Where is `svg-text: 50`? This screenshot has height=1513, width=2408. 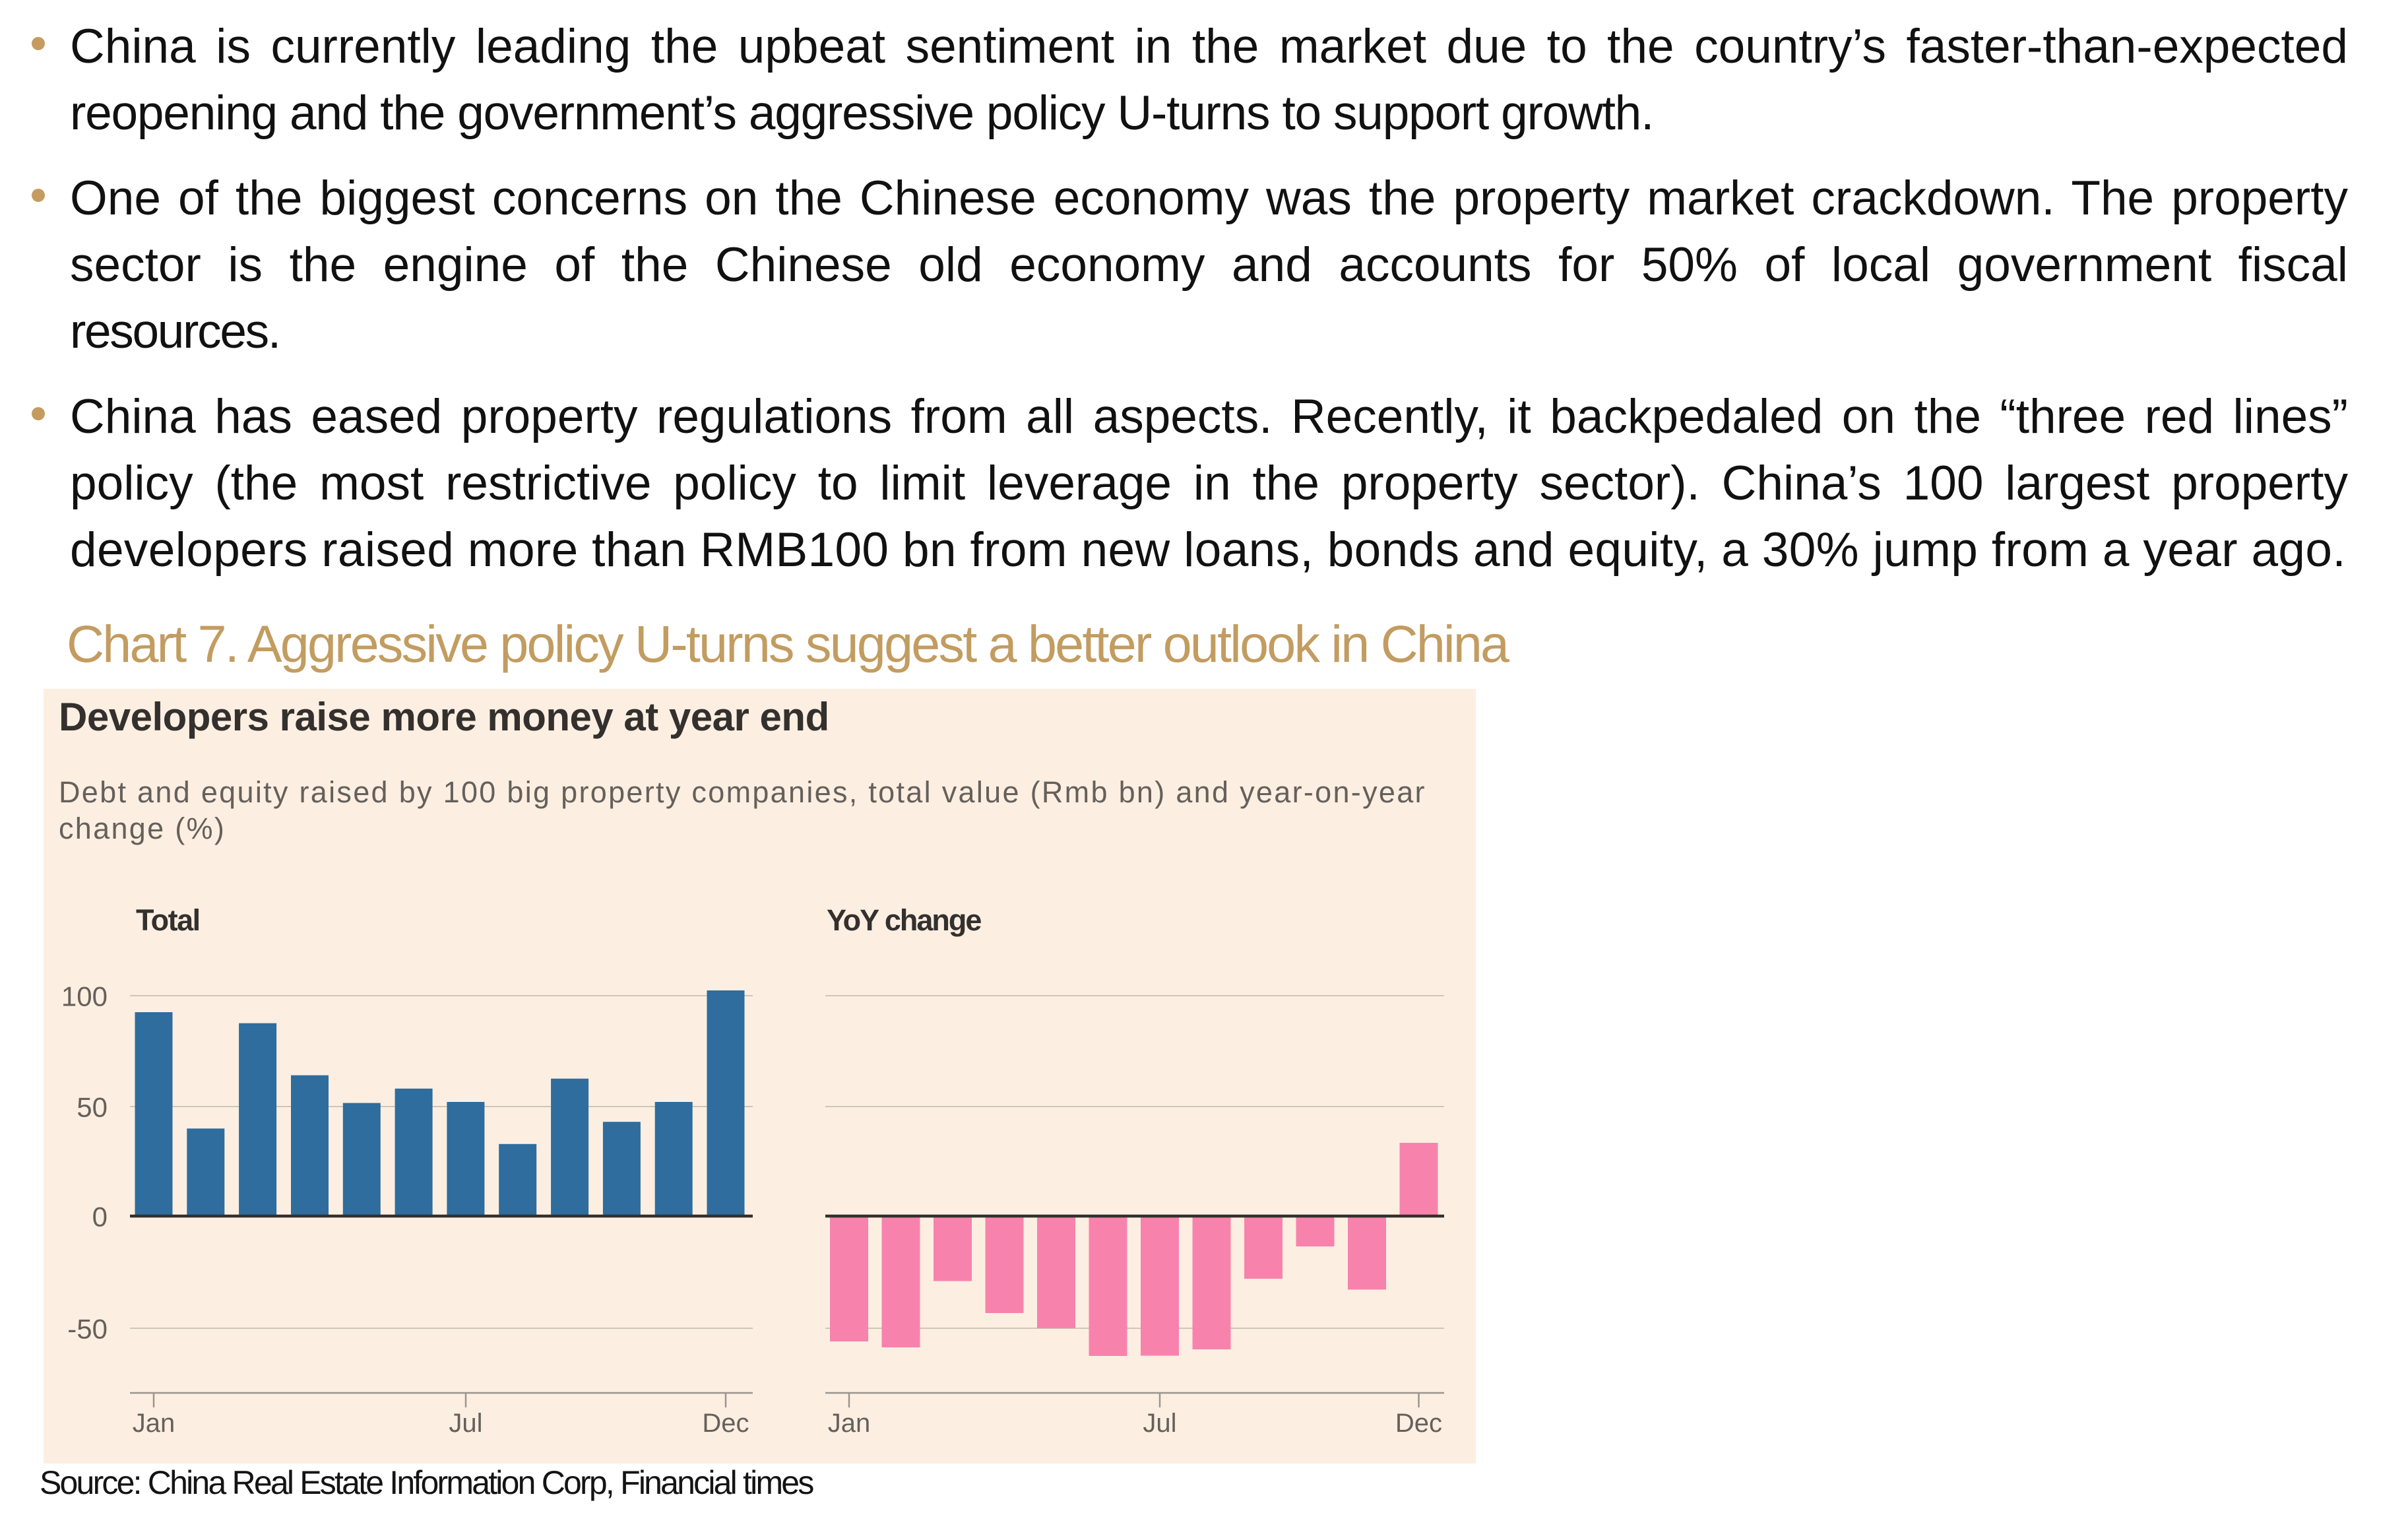 svg-text: 50 is located at coordinates (92, 1106).